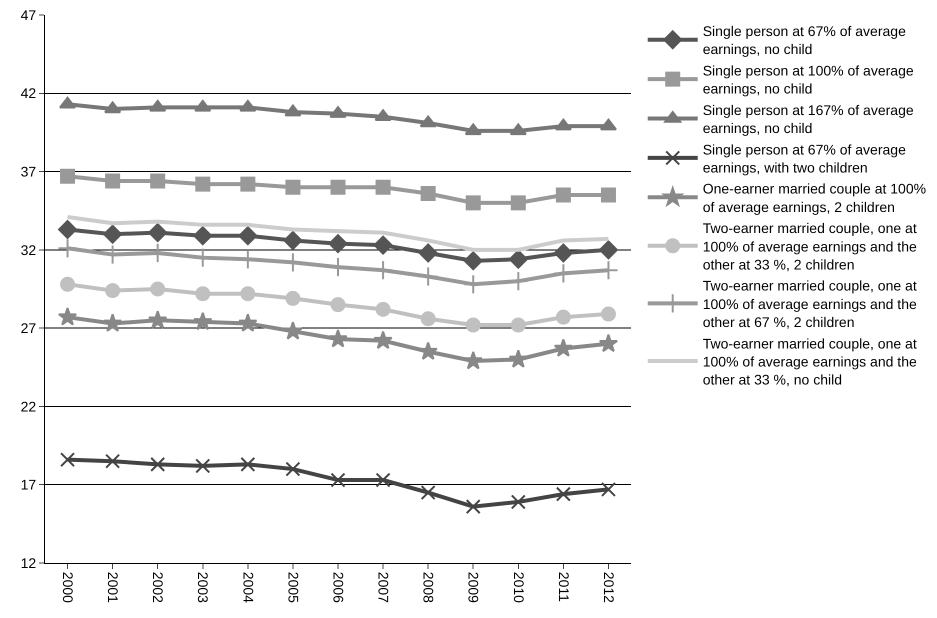  Describe the element at coordinates (814, 197) in the screenshot. I see `legend-label: One-earner married couple at 100% of average earnings, 2 children` at that location.